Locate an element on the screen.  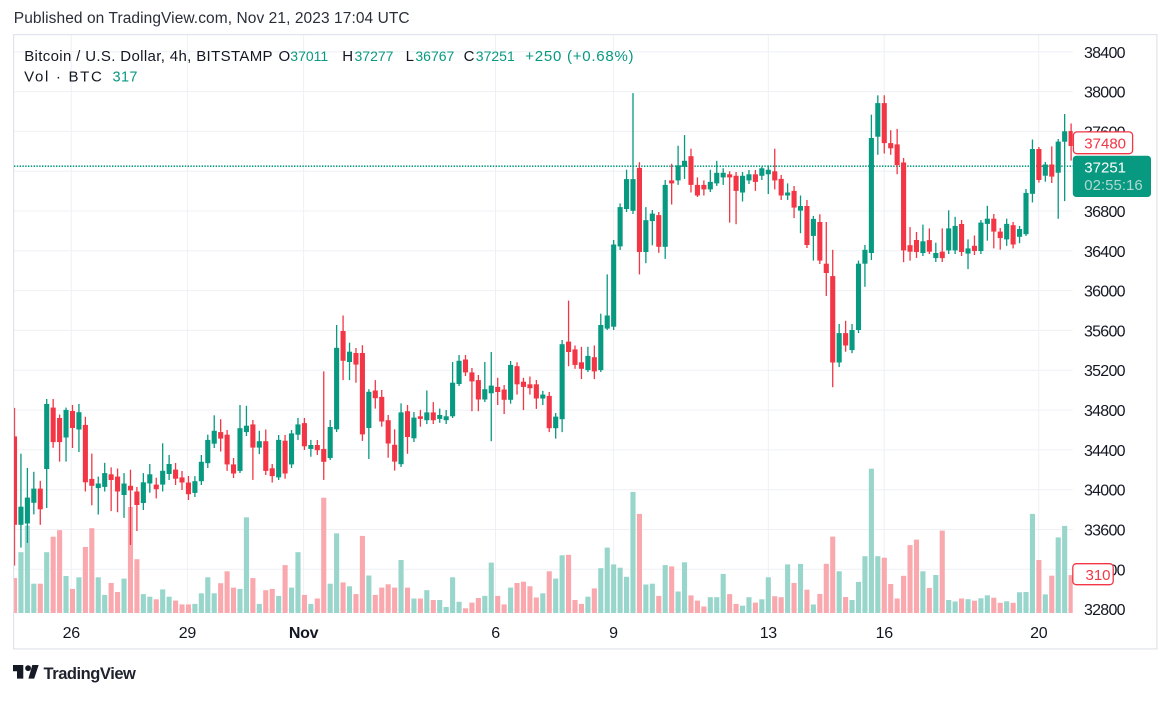
svg-text: 317 is located at coordinates (125, 78).